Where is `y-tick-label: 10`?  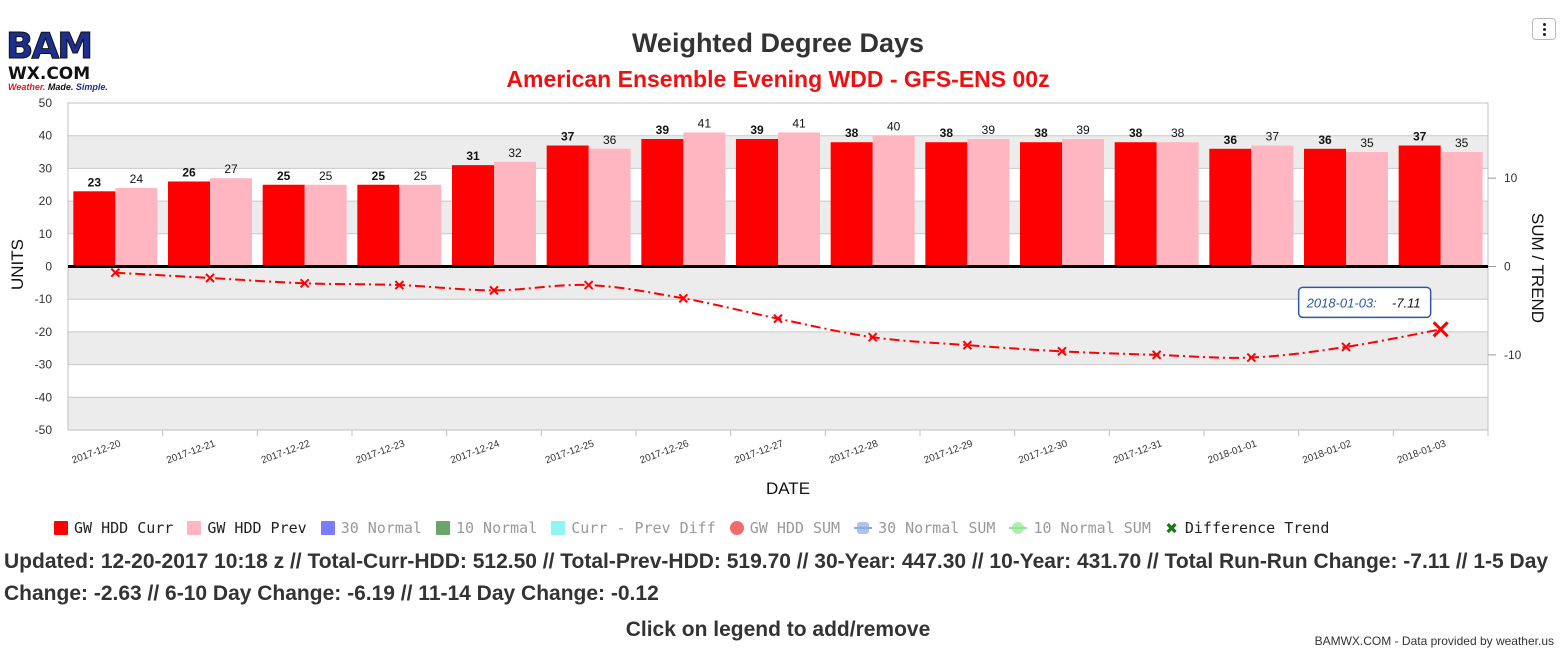 y-tick-label: 10 is located at coordinates (46, 234).